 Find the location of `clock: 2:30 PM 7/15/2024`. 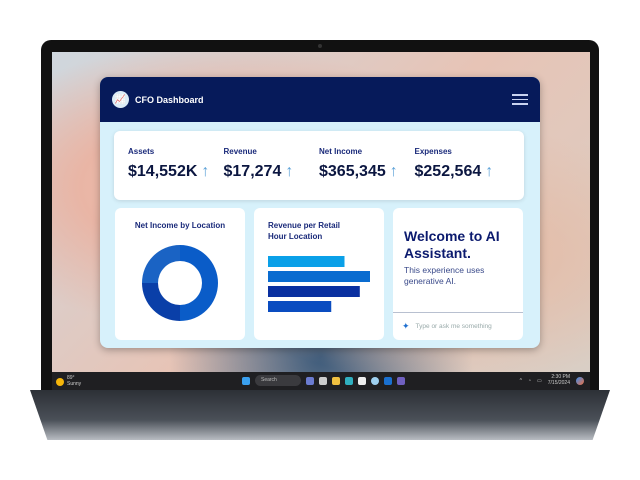

clock: 2:30 PM 7/15/2024 is located at coordinates (558, 380).